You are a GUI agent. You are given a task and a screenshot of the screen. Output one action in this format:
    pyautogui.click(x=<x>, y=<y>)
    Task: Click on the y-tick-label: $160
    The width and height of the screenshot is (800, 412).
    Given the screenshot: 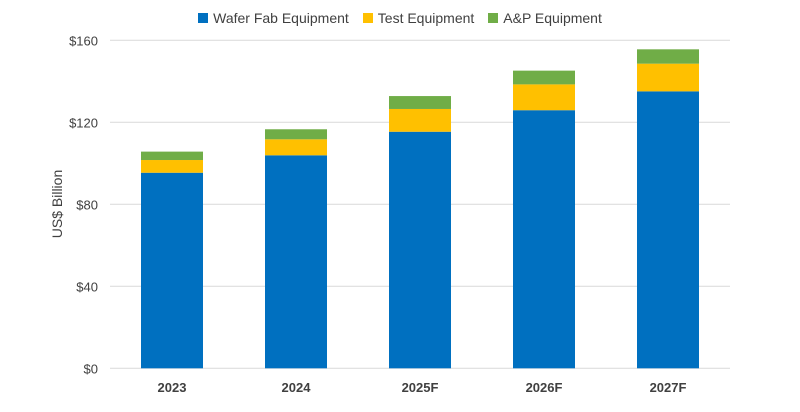 What is the action you would take?
    pyautogui.click(x=83, y=40)
    